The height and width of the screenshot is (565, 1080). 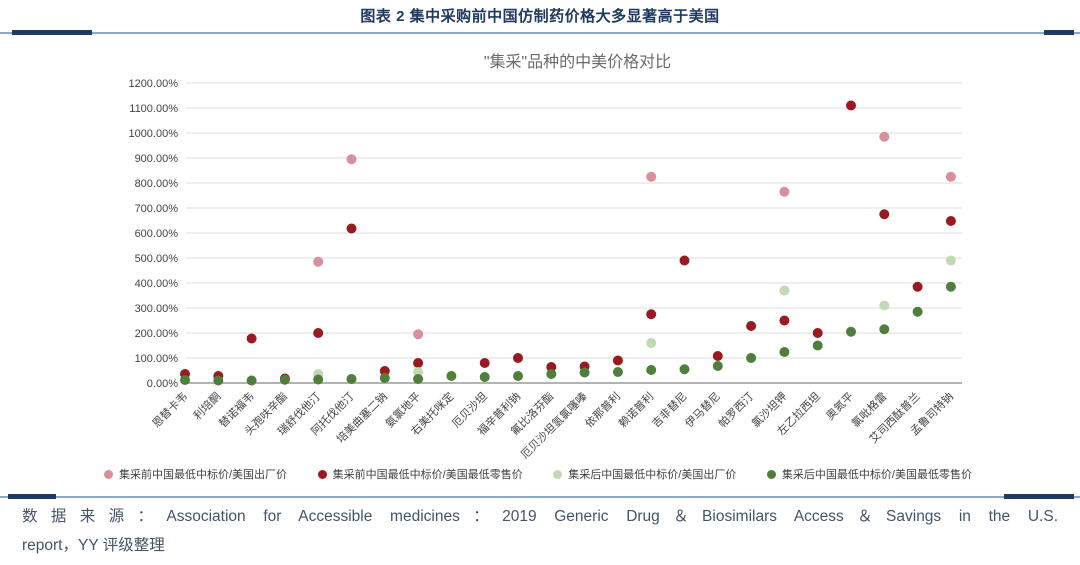 I want to click on x-axis-category-label: 赖诺普利, so click(x=635, y=409).